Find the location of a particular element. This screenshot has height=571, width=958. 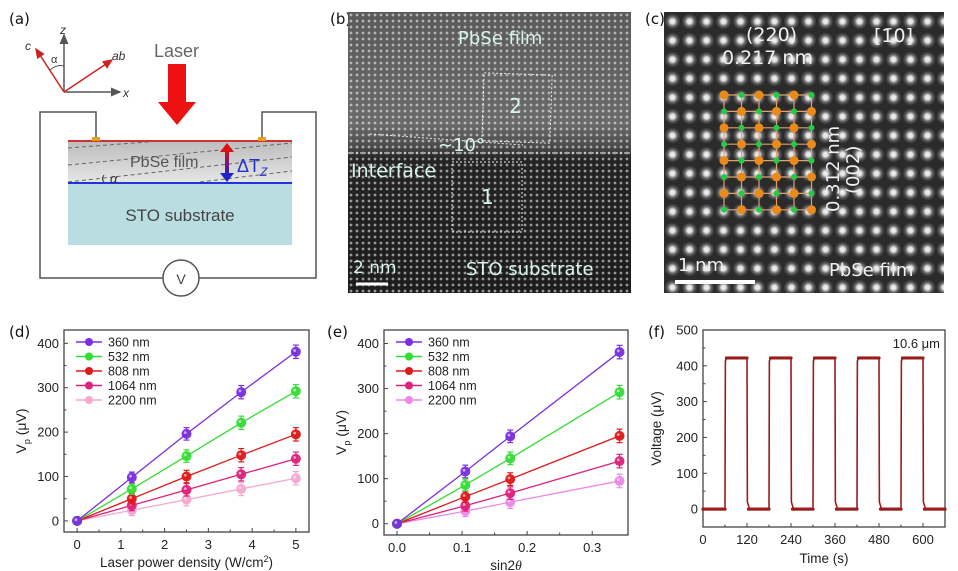

x-tick-label: 0 is located at coordinates (702, 539).